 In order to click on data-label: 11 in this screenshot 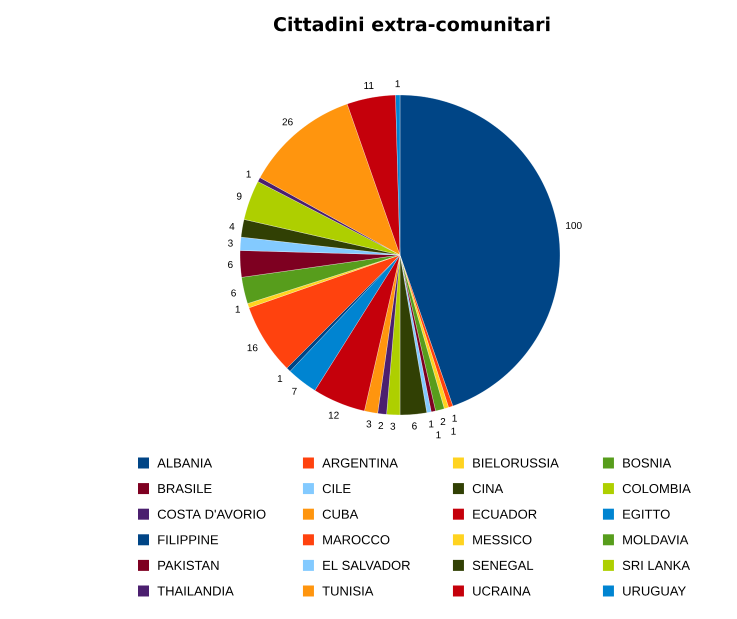, I will do `click(369, 85)`.